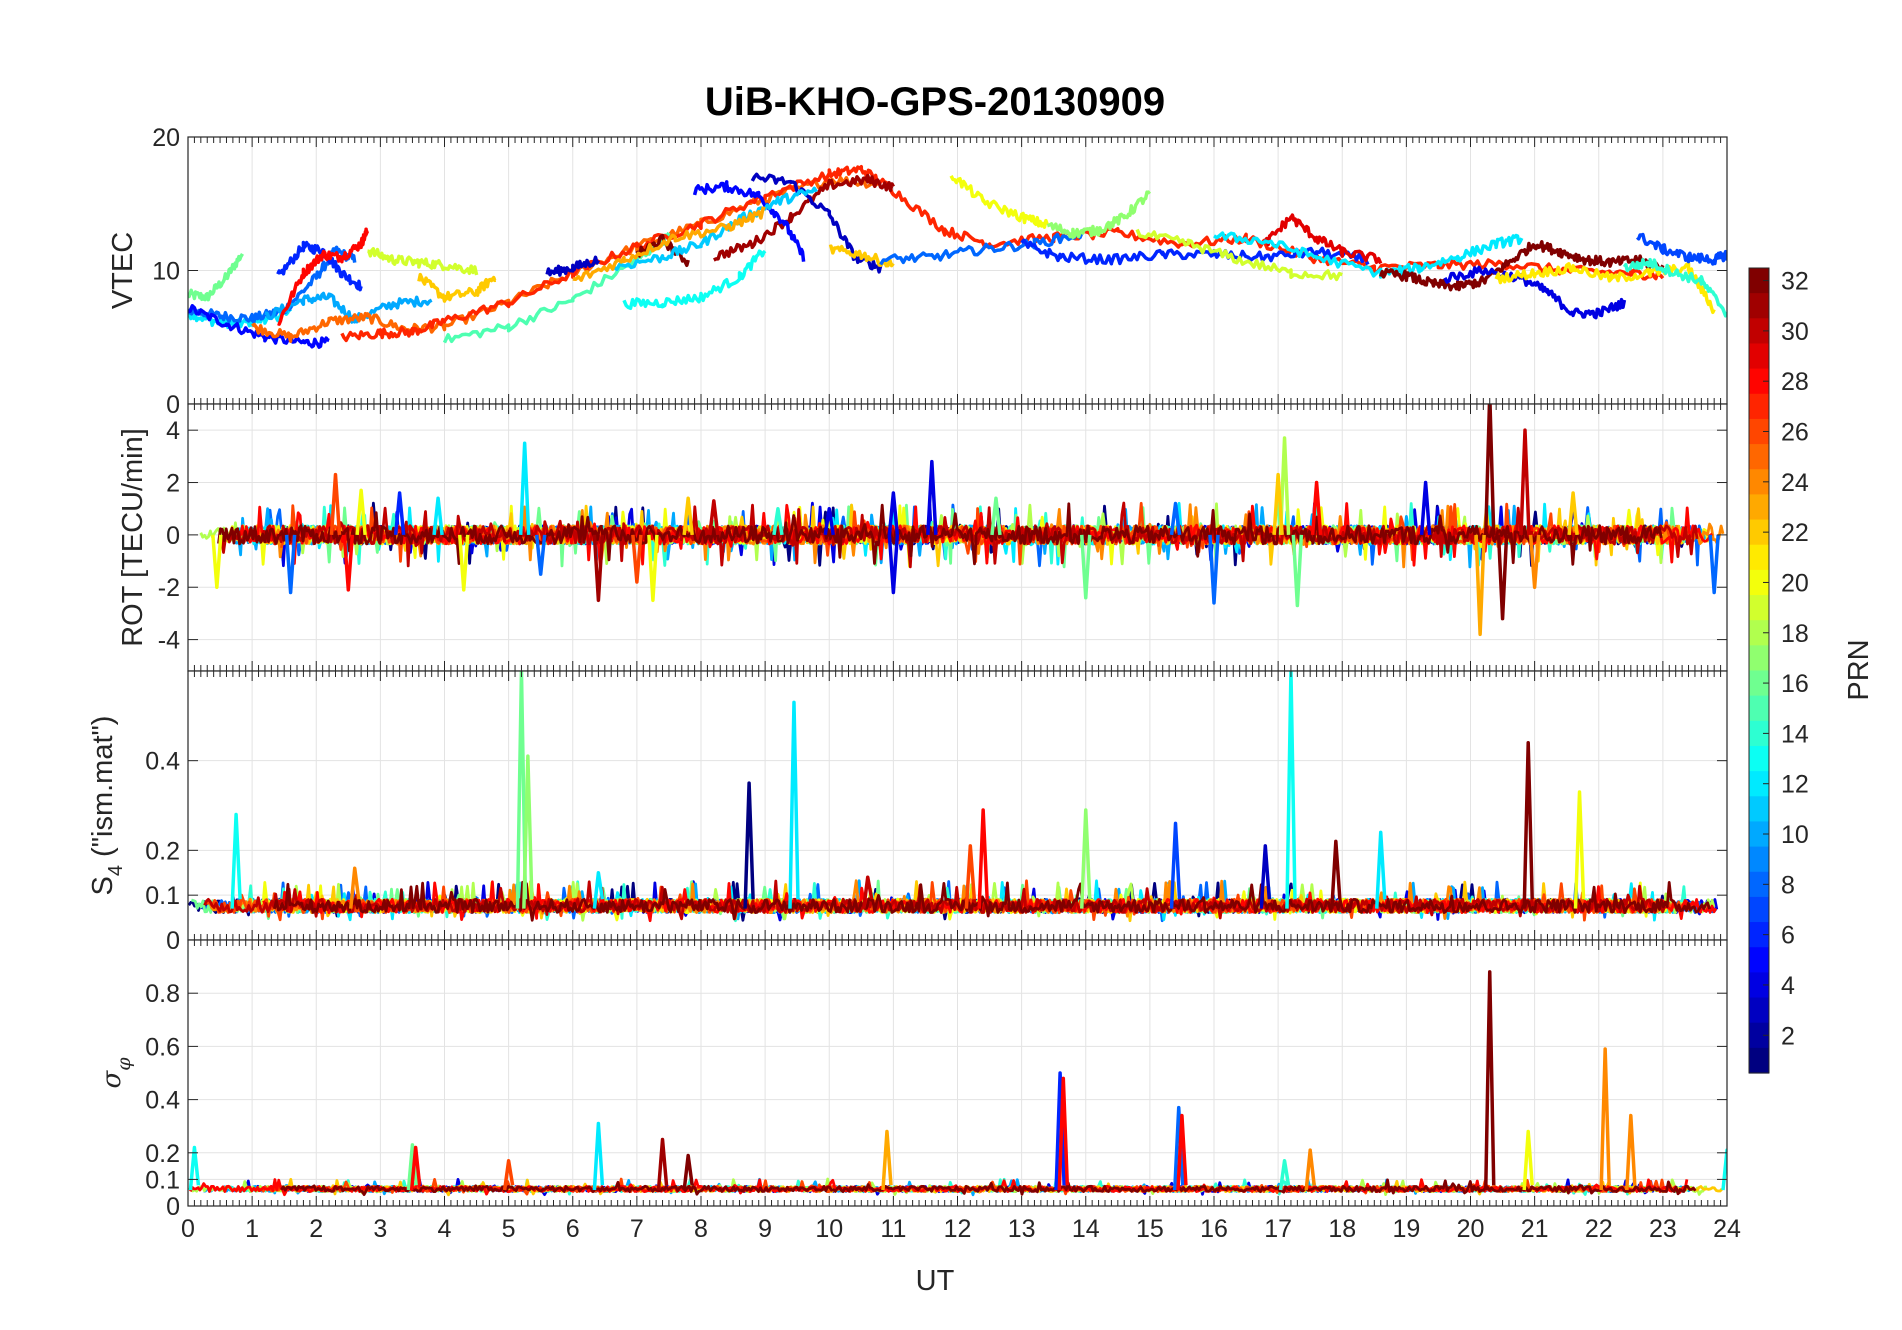  I want to click on x-tick-label: 23, so click(1663, 1229).